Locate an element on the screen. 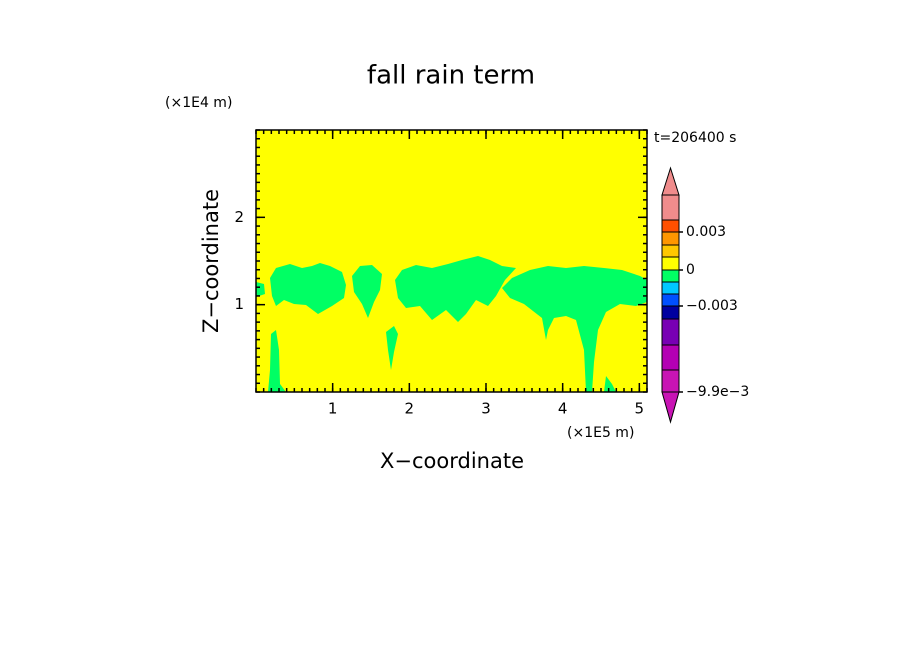  x-axis-label: X−coordinate is located at coordinates (452, 461).